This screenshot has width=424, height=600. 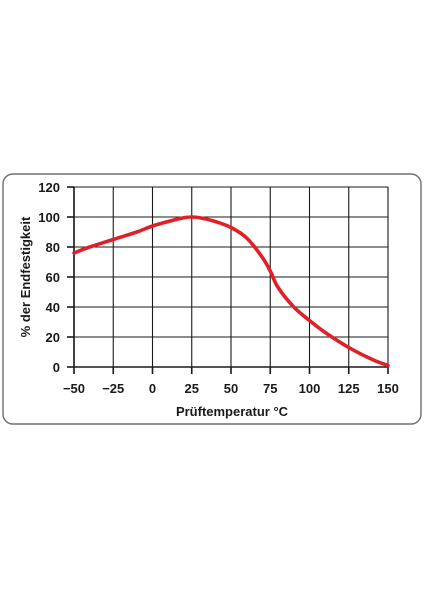 I want to click on x-tick-label: 50, so click(x=231, y=388).